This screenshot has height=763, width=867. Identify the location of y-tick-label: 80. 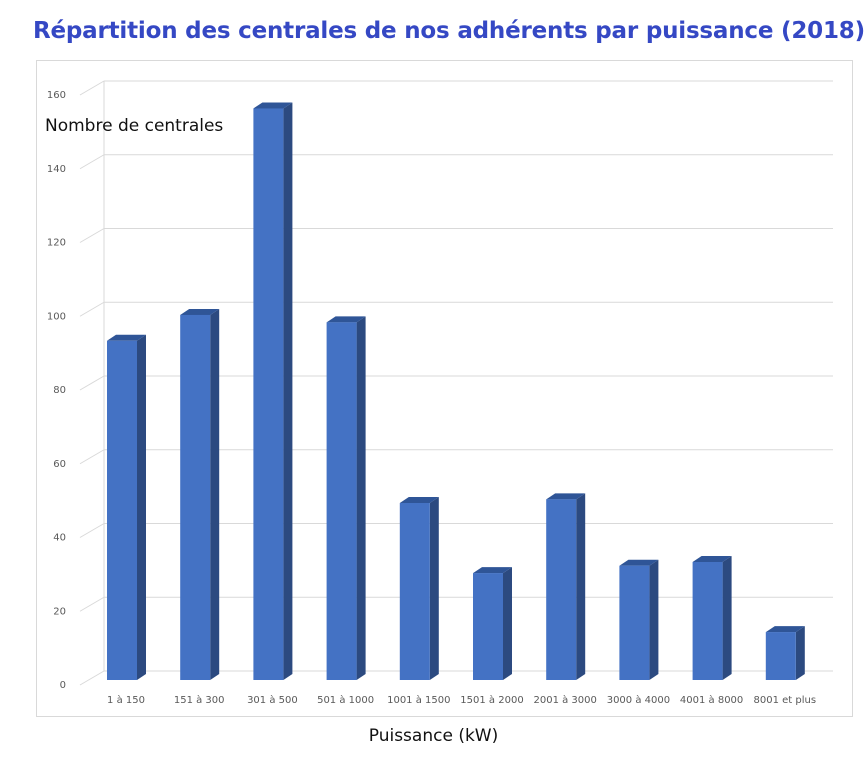
(59, 390).